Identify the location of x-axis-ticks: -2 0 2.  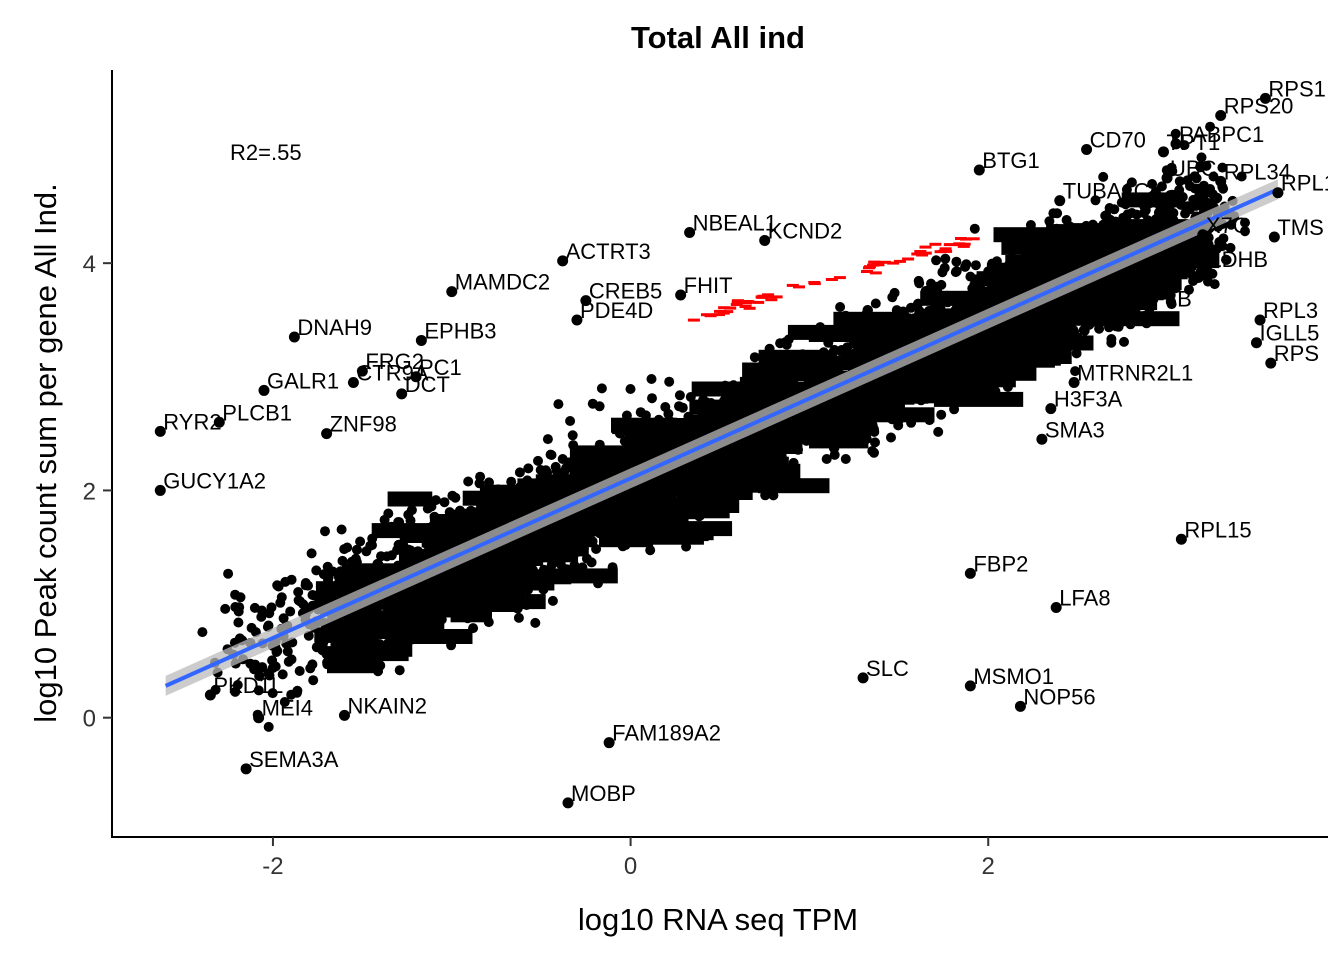
(628, 858).